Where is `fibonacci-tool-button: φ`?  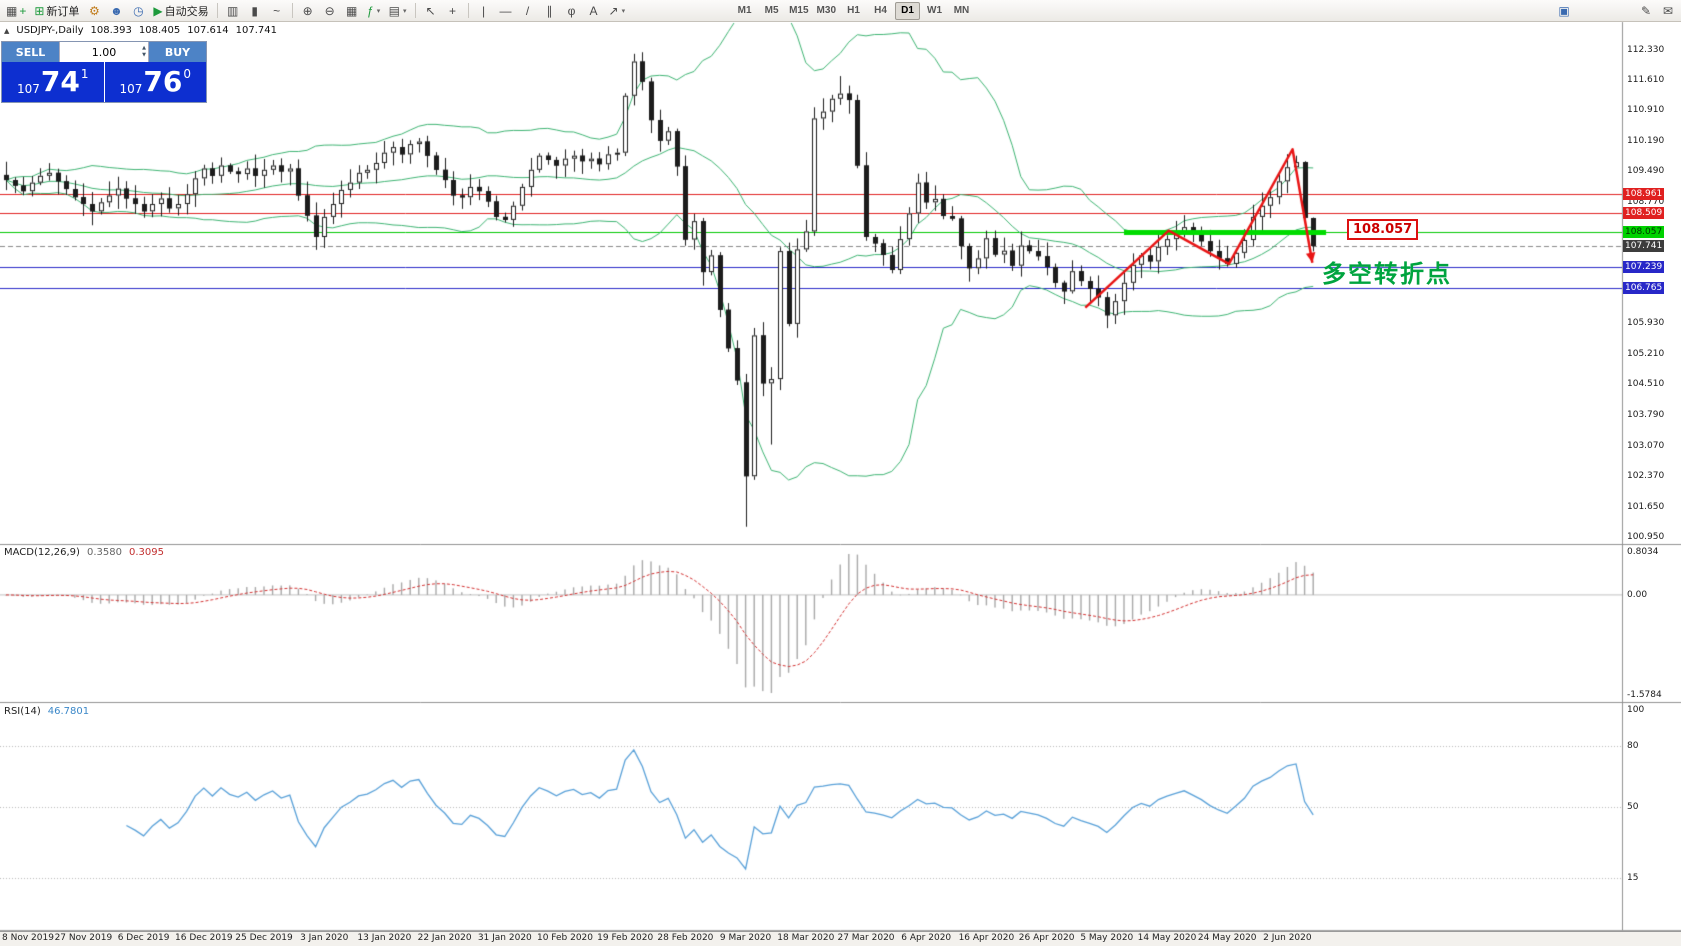 fibonacci-tool-button: φ is located at coordinates (572, 11).